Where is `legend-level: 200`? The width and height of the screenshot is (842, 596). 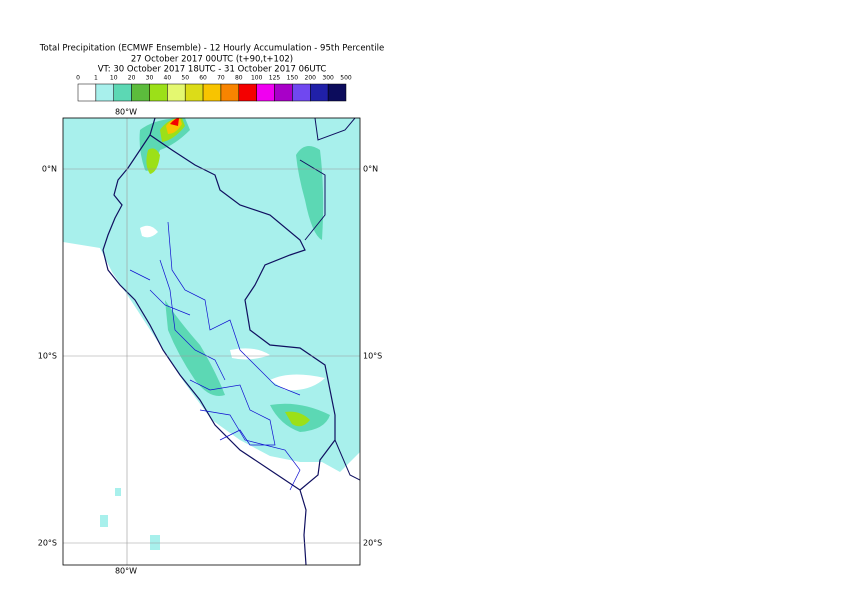 legend-level: 200 is located at coordinates (311, 78).